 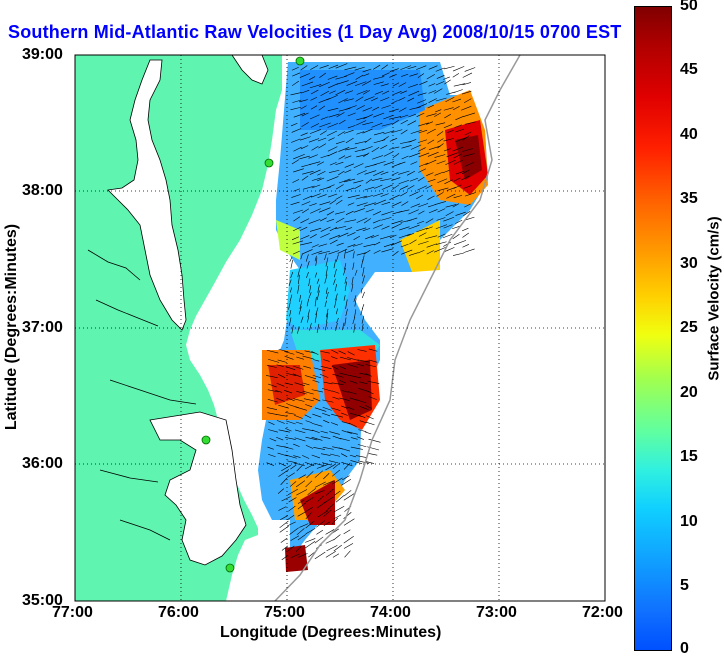 I want to click on x-tick-label: 75:00, so click(x=284, y=612).